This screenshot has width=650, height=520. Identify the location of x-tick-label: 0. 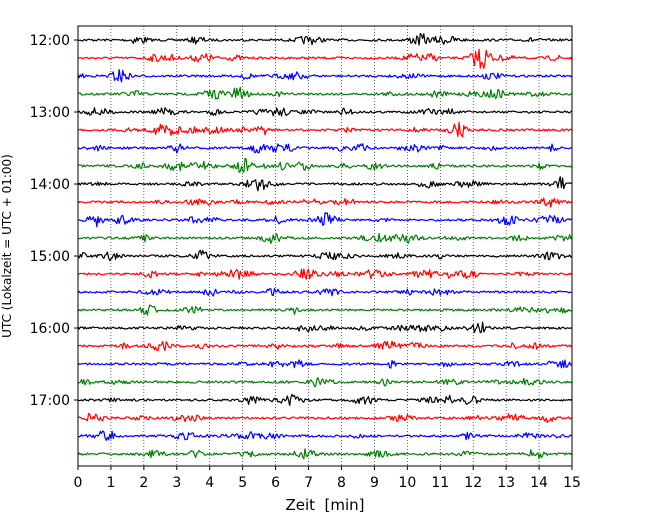
(78, 483).